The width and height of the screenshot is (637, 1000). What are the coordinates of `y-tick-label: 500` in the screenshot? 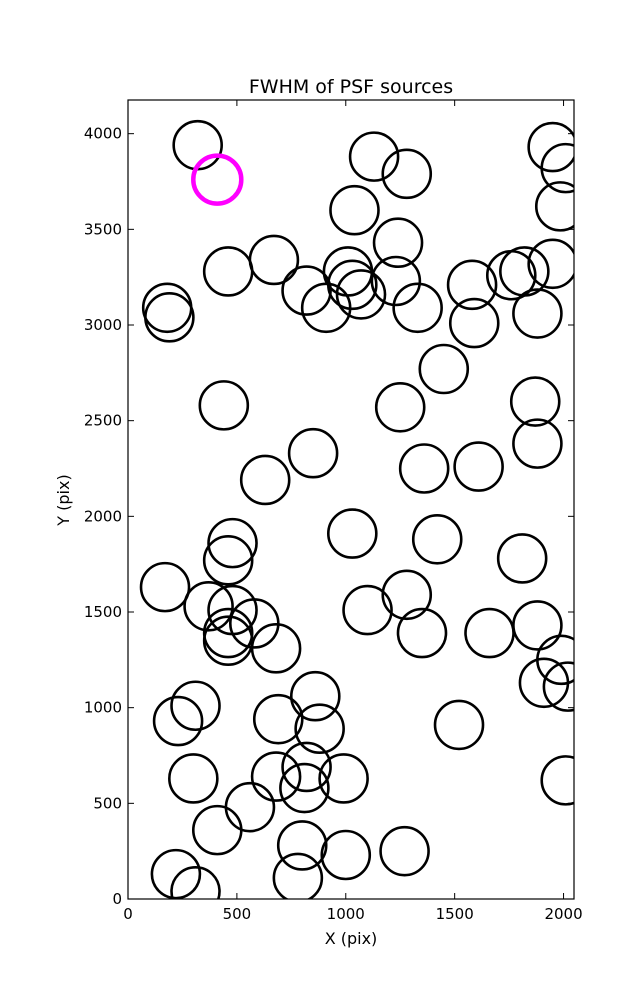 It's located at (107, 803).